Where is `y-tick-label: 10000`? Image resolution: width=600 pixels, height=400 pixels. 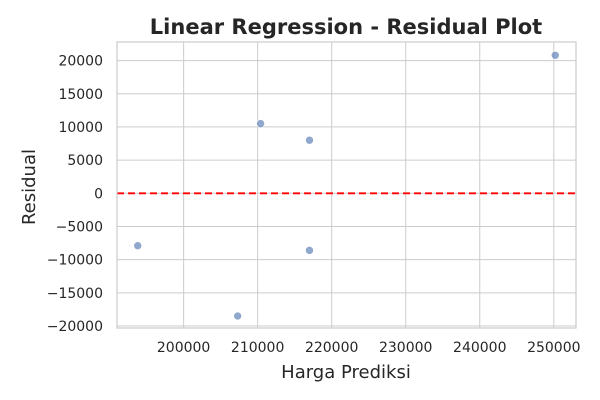
y-tick-label: 10000 is located at coordinates (80, 128).